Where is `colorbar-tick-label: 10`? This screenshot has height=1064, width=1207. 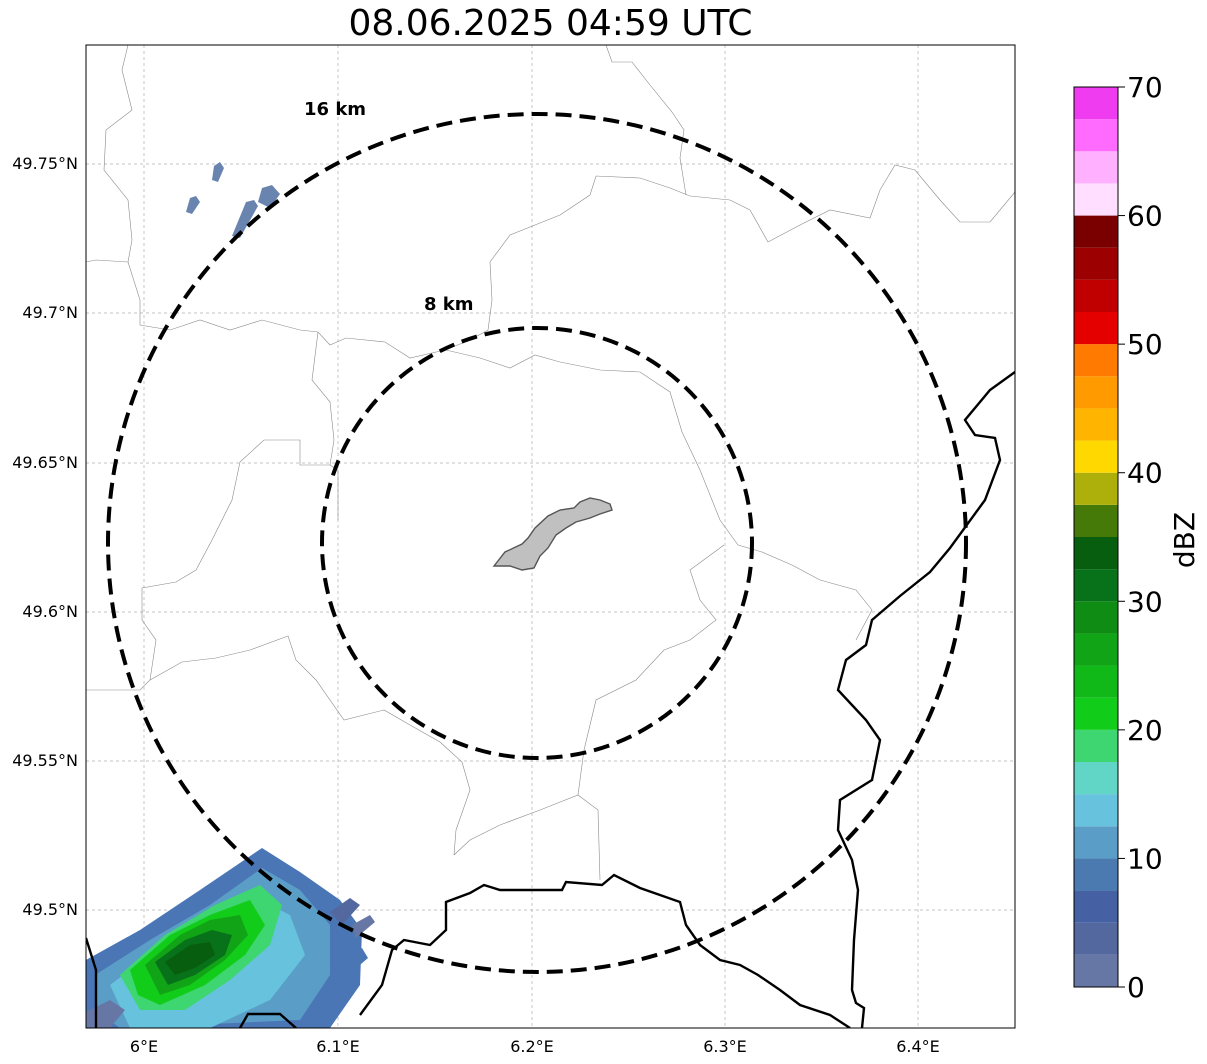
colorbar-tick-label: 10 is located at coordinates (1145, 858).